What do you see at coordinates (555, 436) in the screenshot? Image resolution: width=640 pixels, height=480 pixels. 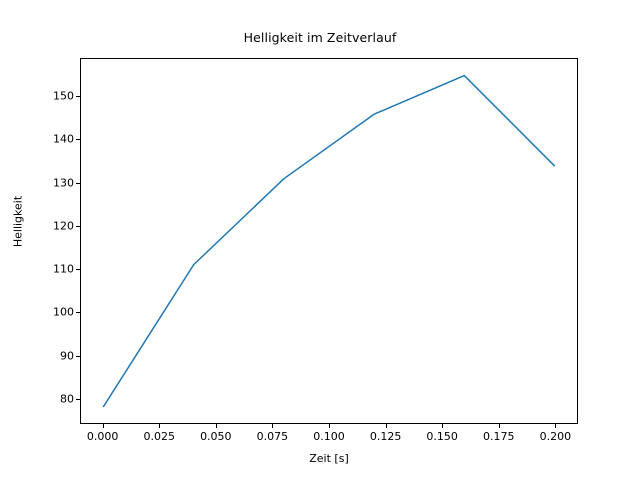 I see `x-tick-label: 0.200` at bounding box center [555, 436].